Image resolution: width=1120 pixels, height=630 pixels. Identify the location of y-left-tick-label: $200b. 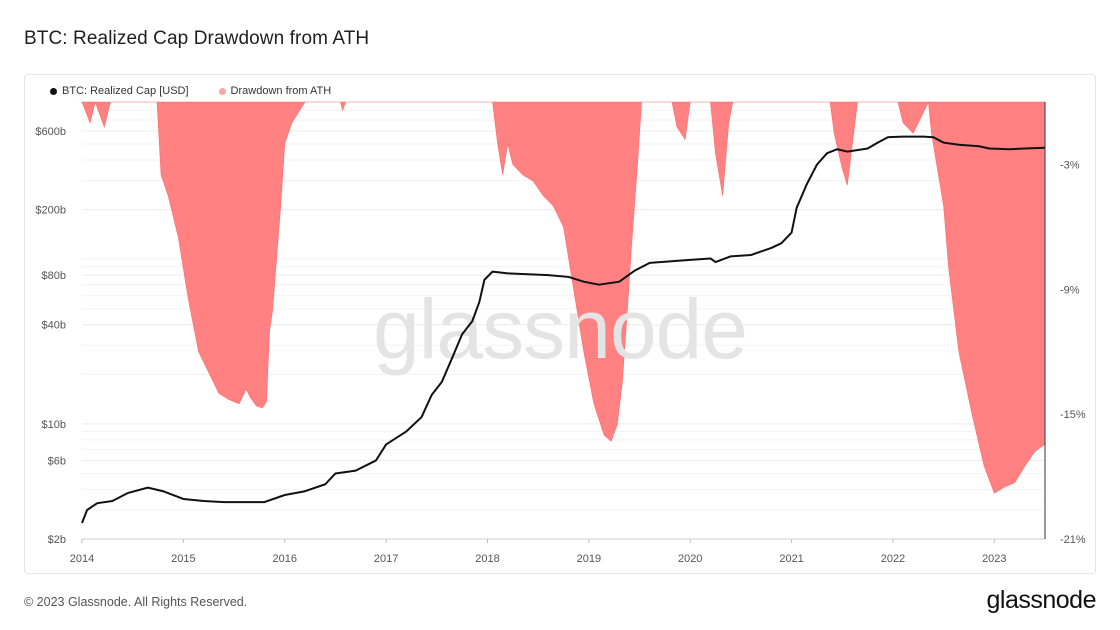
(50, 211).